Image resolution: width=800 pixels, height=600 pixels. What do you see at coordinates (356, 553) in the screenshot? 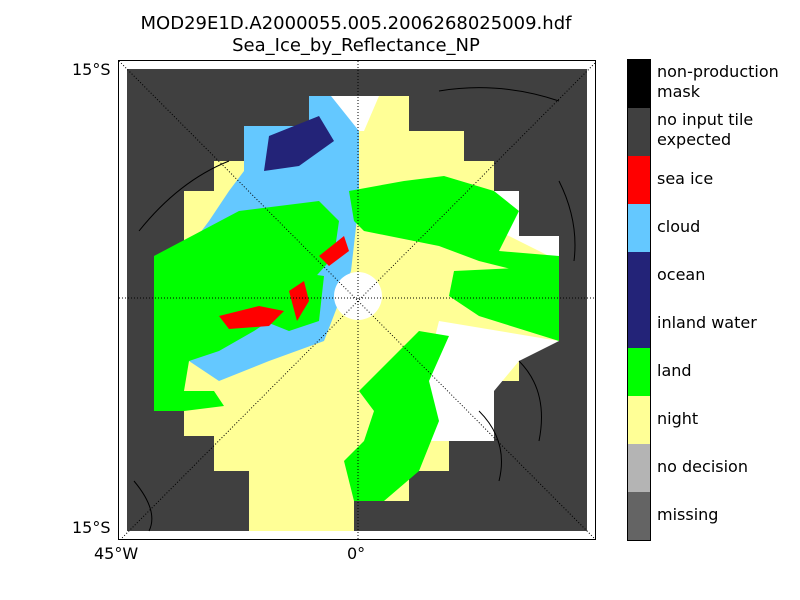
I see `lon-tick-center: 0°` at bounding box center [356, 553].